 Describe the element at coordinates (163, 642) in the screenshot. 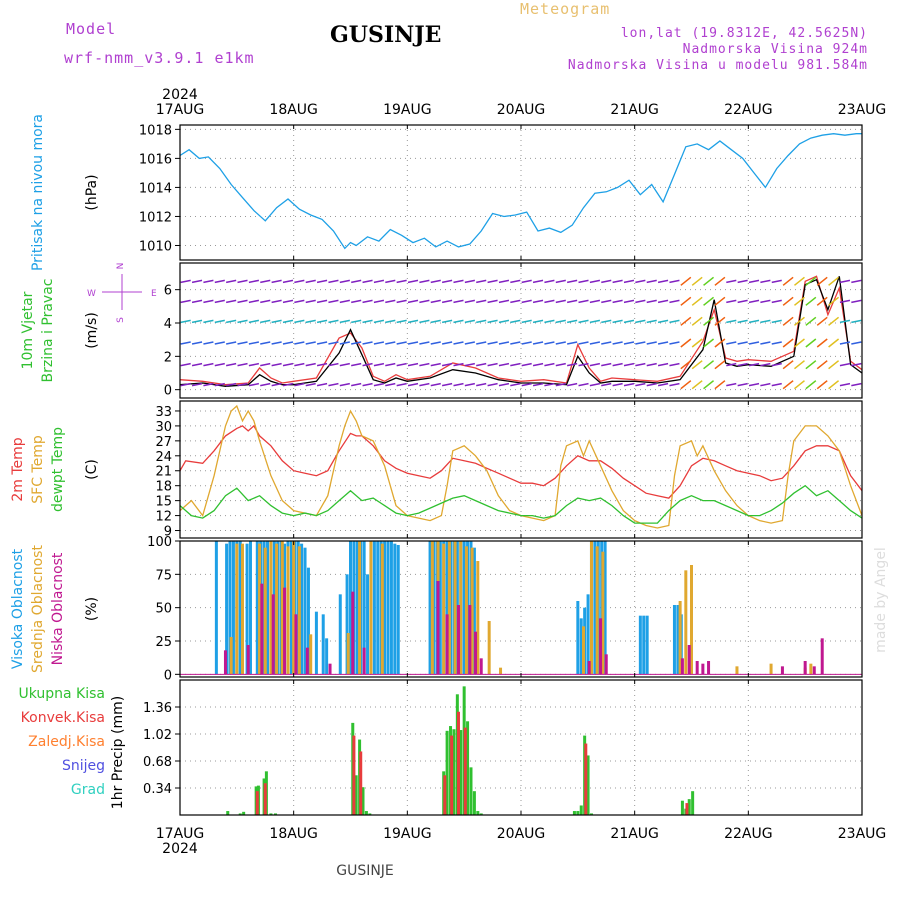

I see `y-tick-label: 25` at that location.